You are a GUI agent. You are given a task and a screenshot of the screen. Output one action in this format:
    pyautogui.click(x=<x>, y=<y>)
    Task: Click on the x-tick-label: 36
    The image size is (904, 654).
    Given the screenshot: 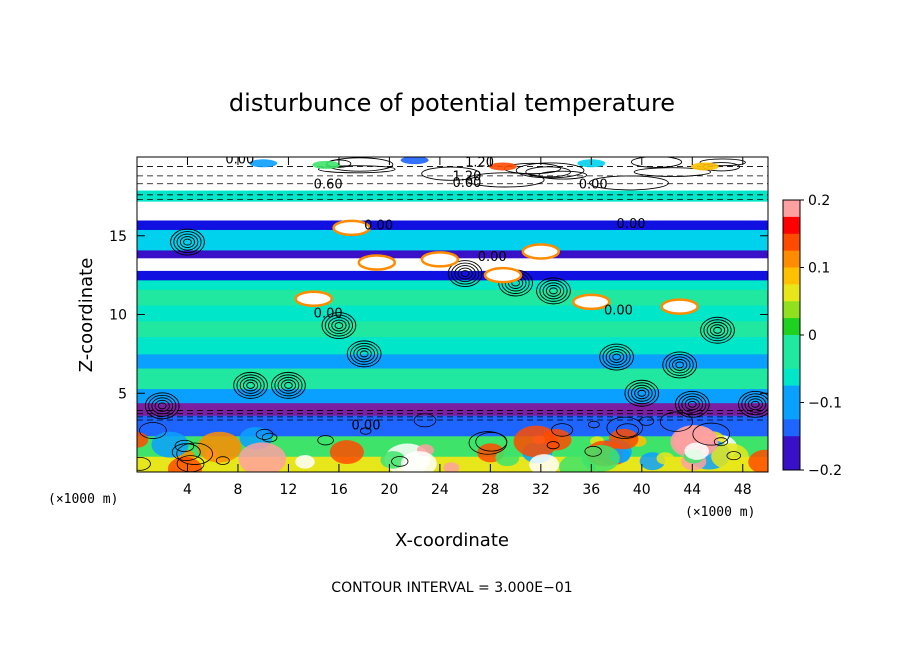 What is the action you would take?
    pyautogui.click(x=591, y=490)
    